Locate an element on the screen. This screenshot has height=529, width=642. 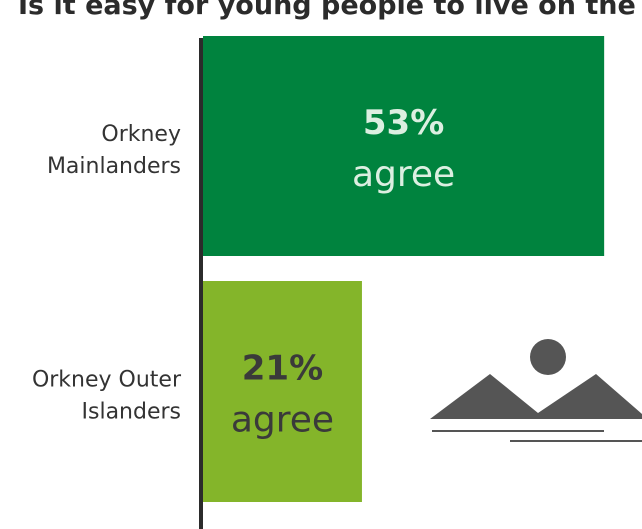
bar-value-label-2: 21% is located at coordinates (282, 369).